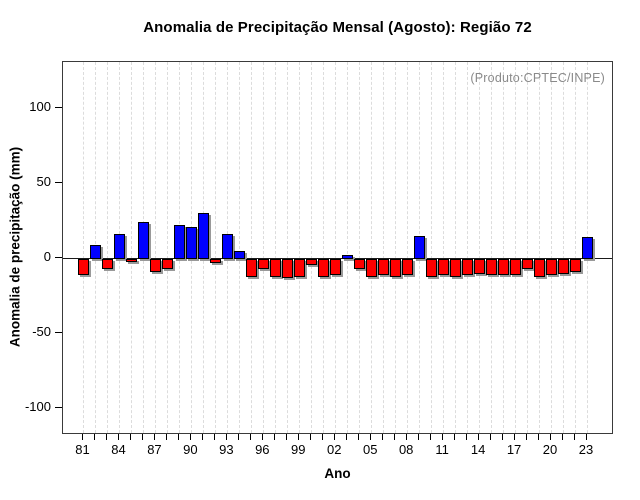 This screenshot has height=500, width=640. What do you see at coordinates (550, 449) in the screenshot?
I see `x-tick-label: 20` at bounding box center [550, 449].